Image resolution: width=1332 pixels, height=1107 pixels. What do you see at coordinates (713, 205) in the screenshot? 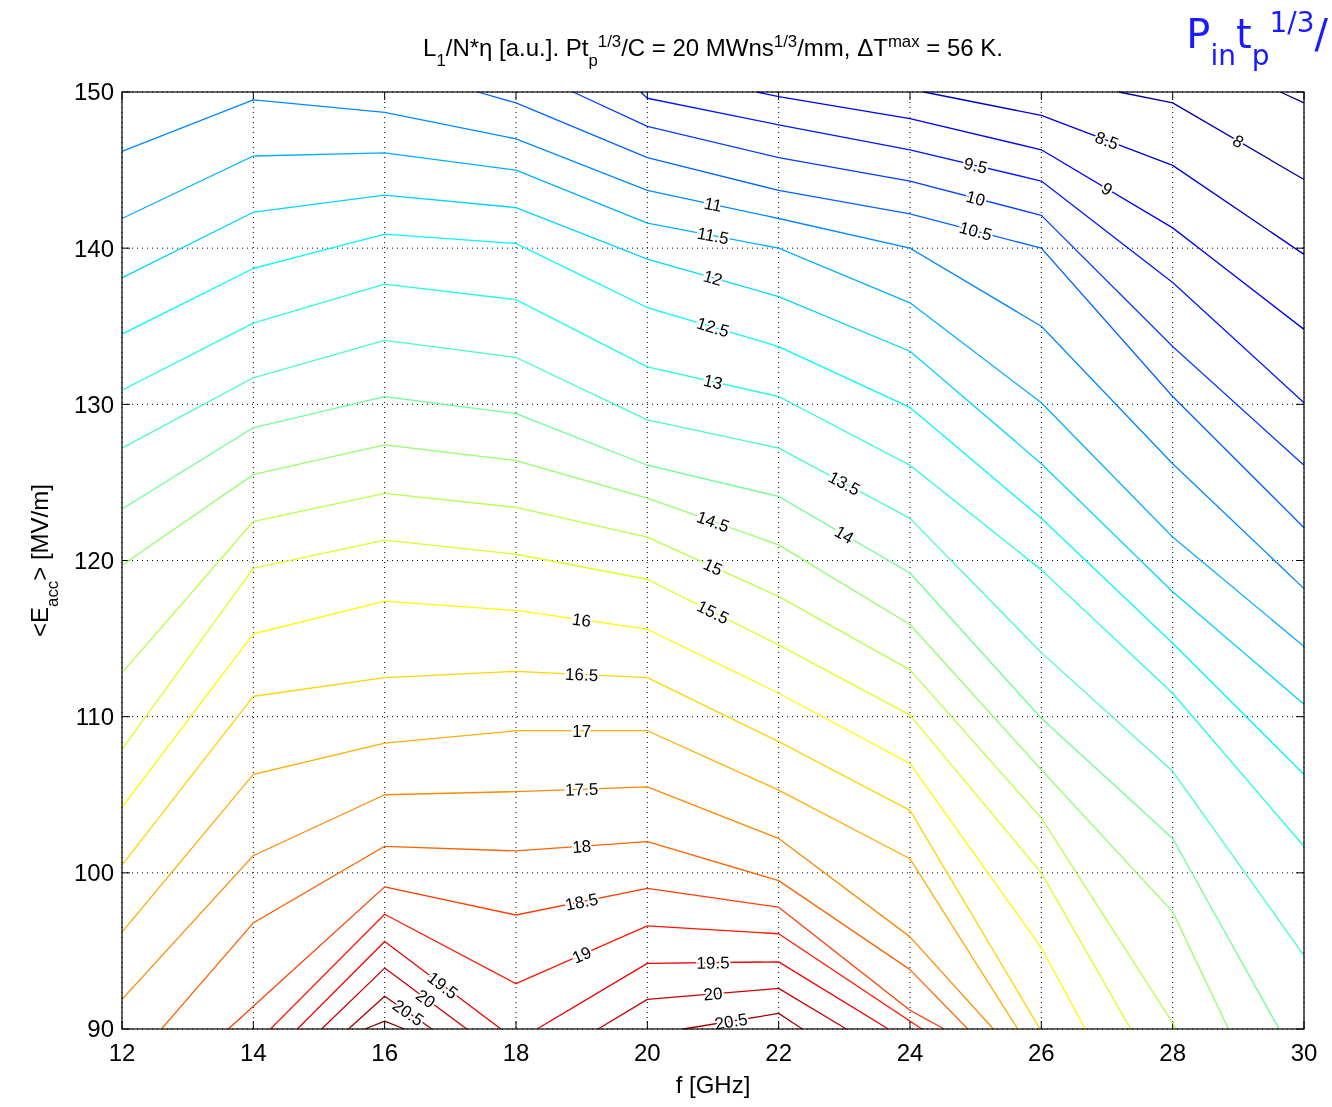
I see `text: 11` at bounding box center [713, 205].